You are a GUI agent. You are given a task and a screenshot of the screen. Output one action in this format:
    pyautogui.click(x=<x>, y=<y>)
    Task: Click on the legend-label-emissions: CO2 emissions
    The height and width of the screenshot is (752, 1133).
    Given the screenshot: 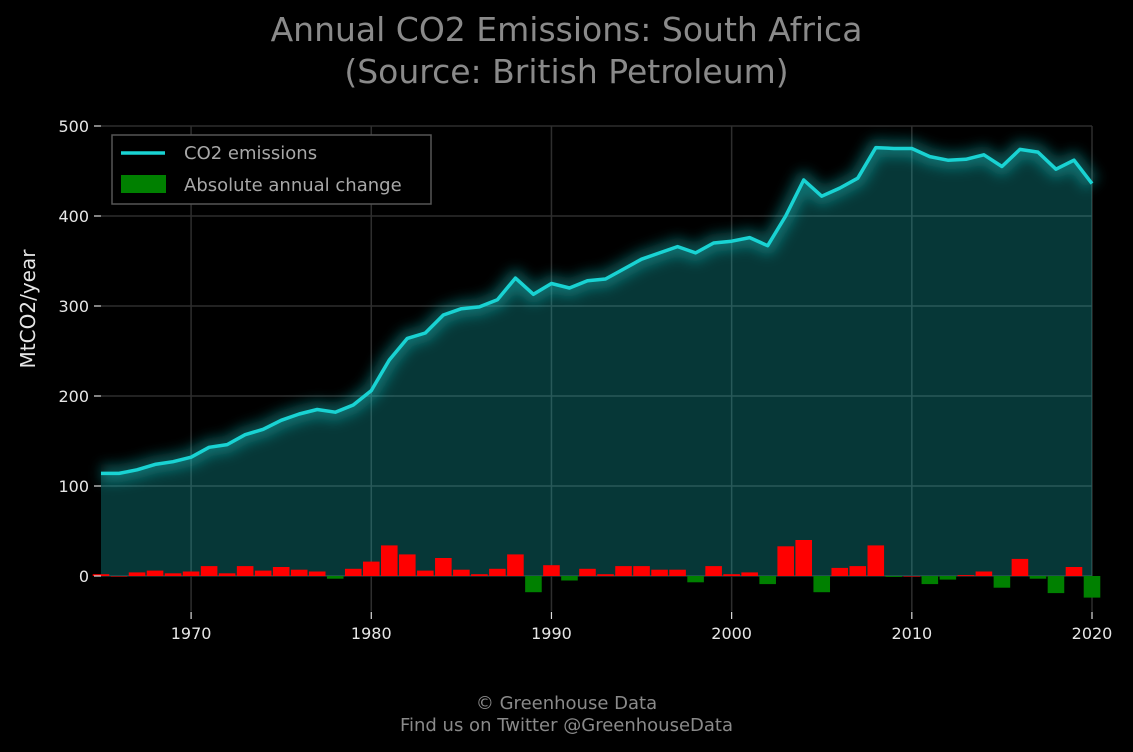 What is the action you would take?
    pyautogui.click(x=250, y=153)
    